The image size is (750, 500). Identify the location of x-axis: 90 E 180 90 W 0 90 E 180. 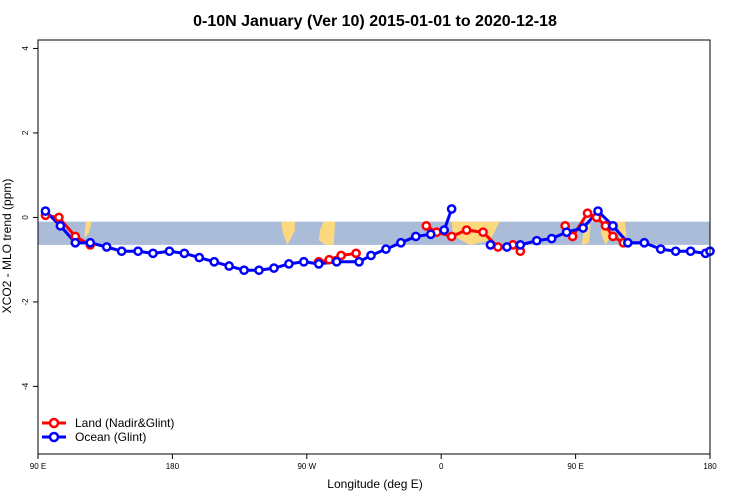
(373, 462).